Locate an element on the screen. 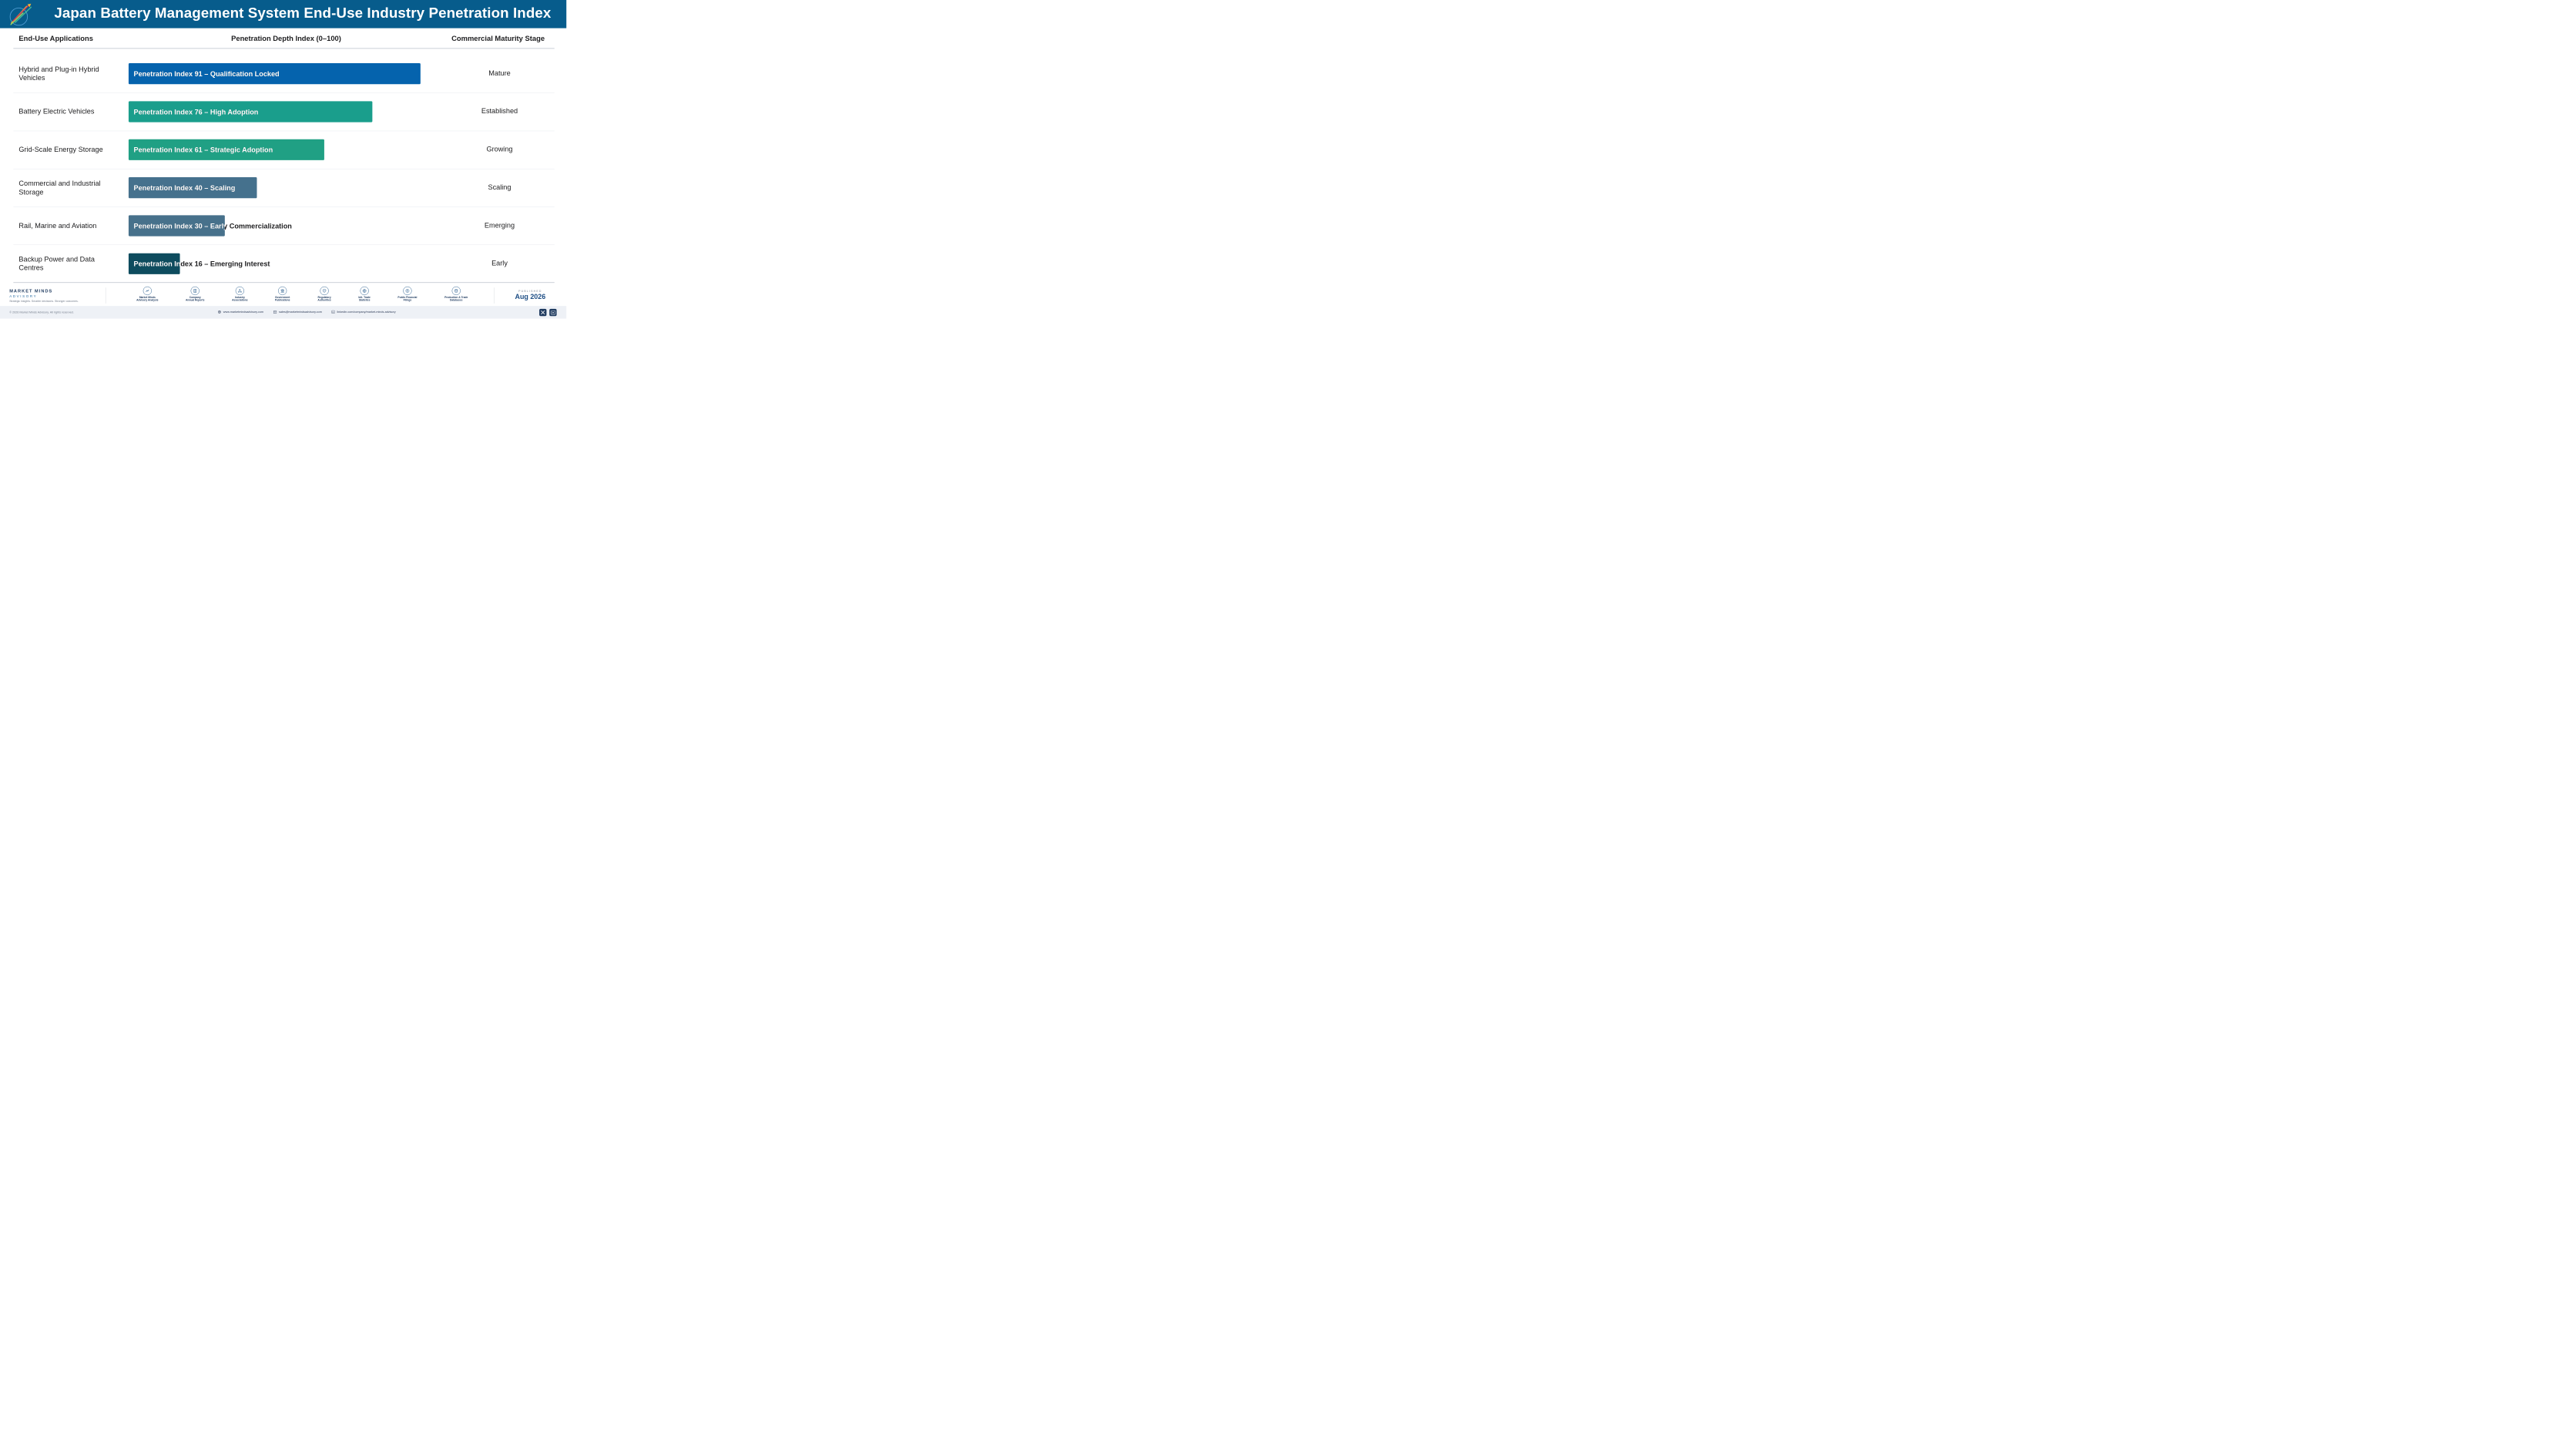  row-label: Backup Power and Data Centres is located at coordinates (56, 264).